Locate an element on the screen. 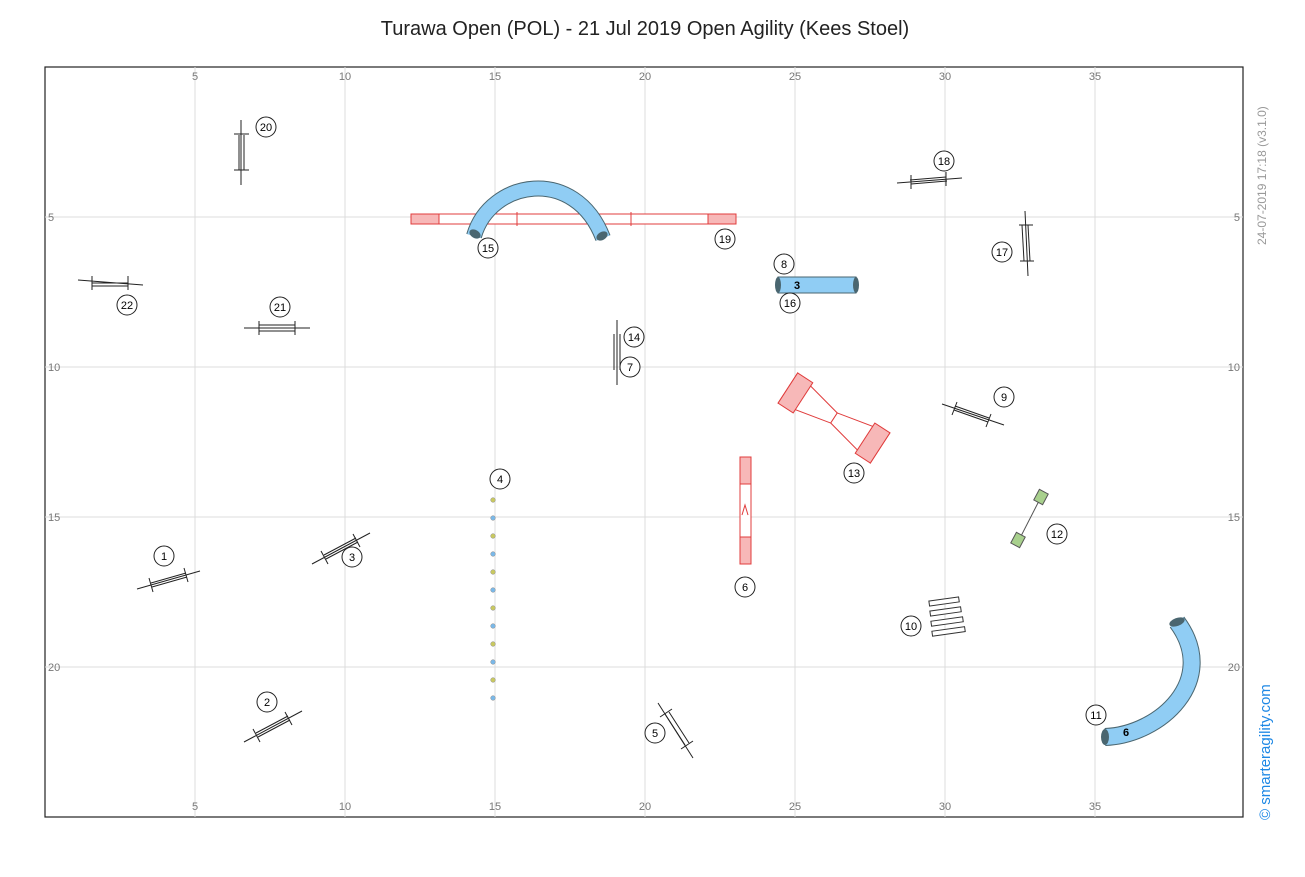 The image size is (1305, 877). x-axis-top: 5 10 15 20 25 30 35 is located at coordinates (646, 77).